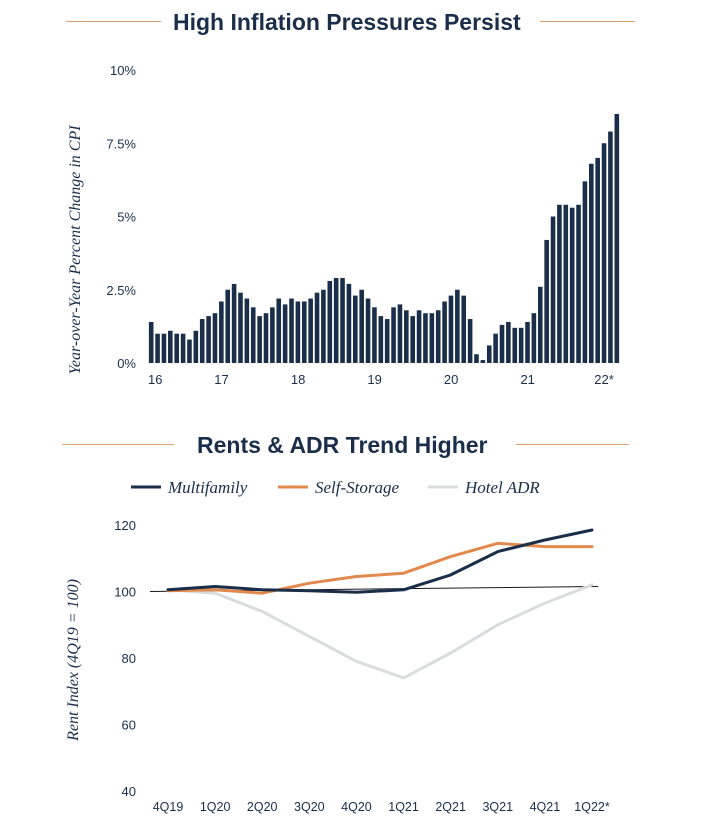 This screenshot has width=704, height=838. I want to click on chart1-ylabel: Year-over-Year Percent Change in CPI, so click(75, 250).